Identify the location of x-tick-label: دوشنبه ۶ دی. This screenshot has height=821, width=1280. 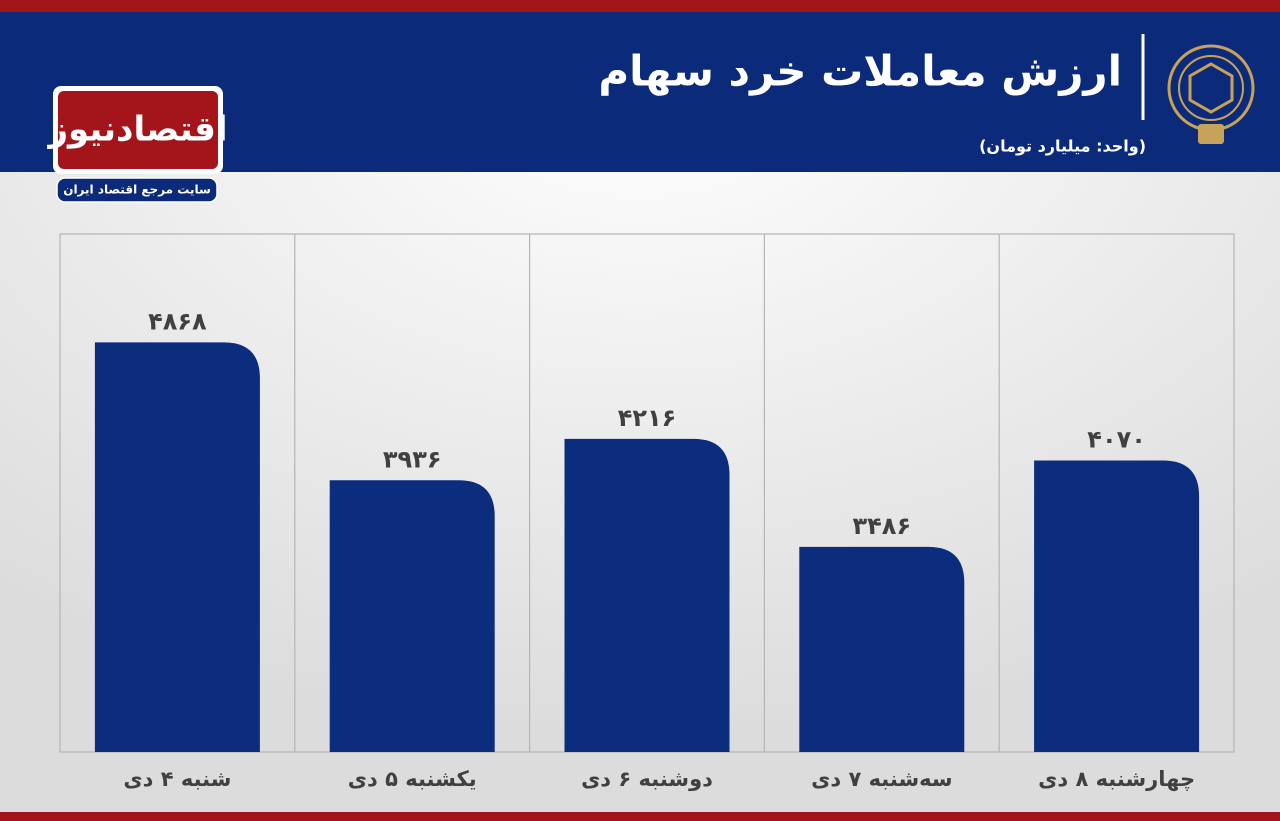
(647, 779).